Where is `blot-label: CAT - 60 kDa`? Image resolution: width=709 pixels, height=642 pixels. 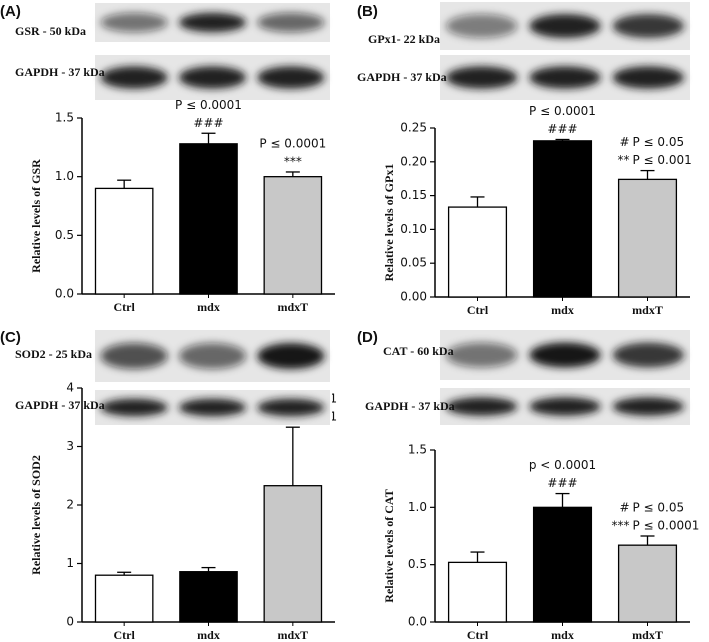
blot-label: CAT - 60 kDa is located at coordinates (418, 351).